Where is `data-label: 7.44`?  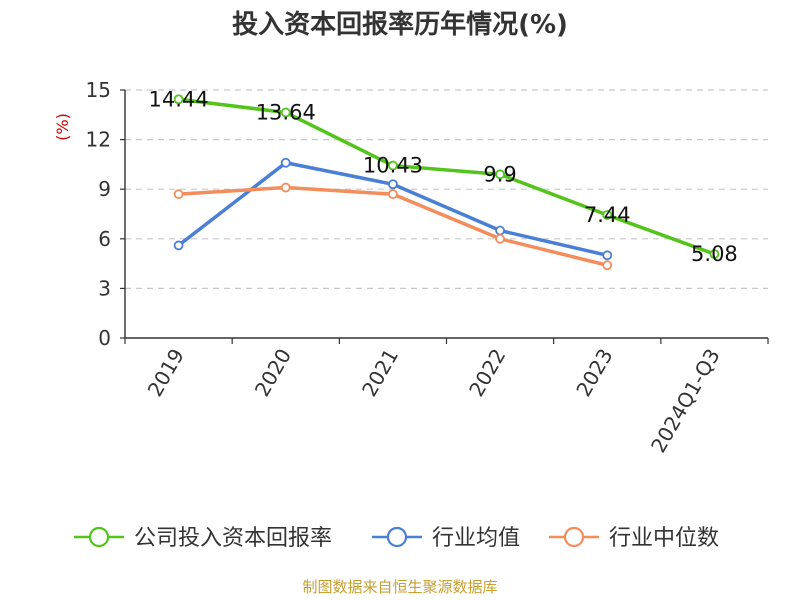
data-label: 7.44 is located at coordinates (607, 215).